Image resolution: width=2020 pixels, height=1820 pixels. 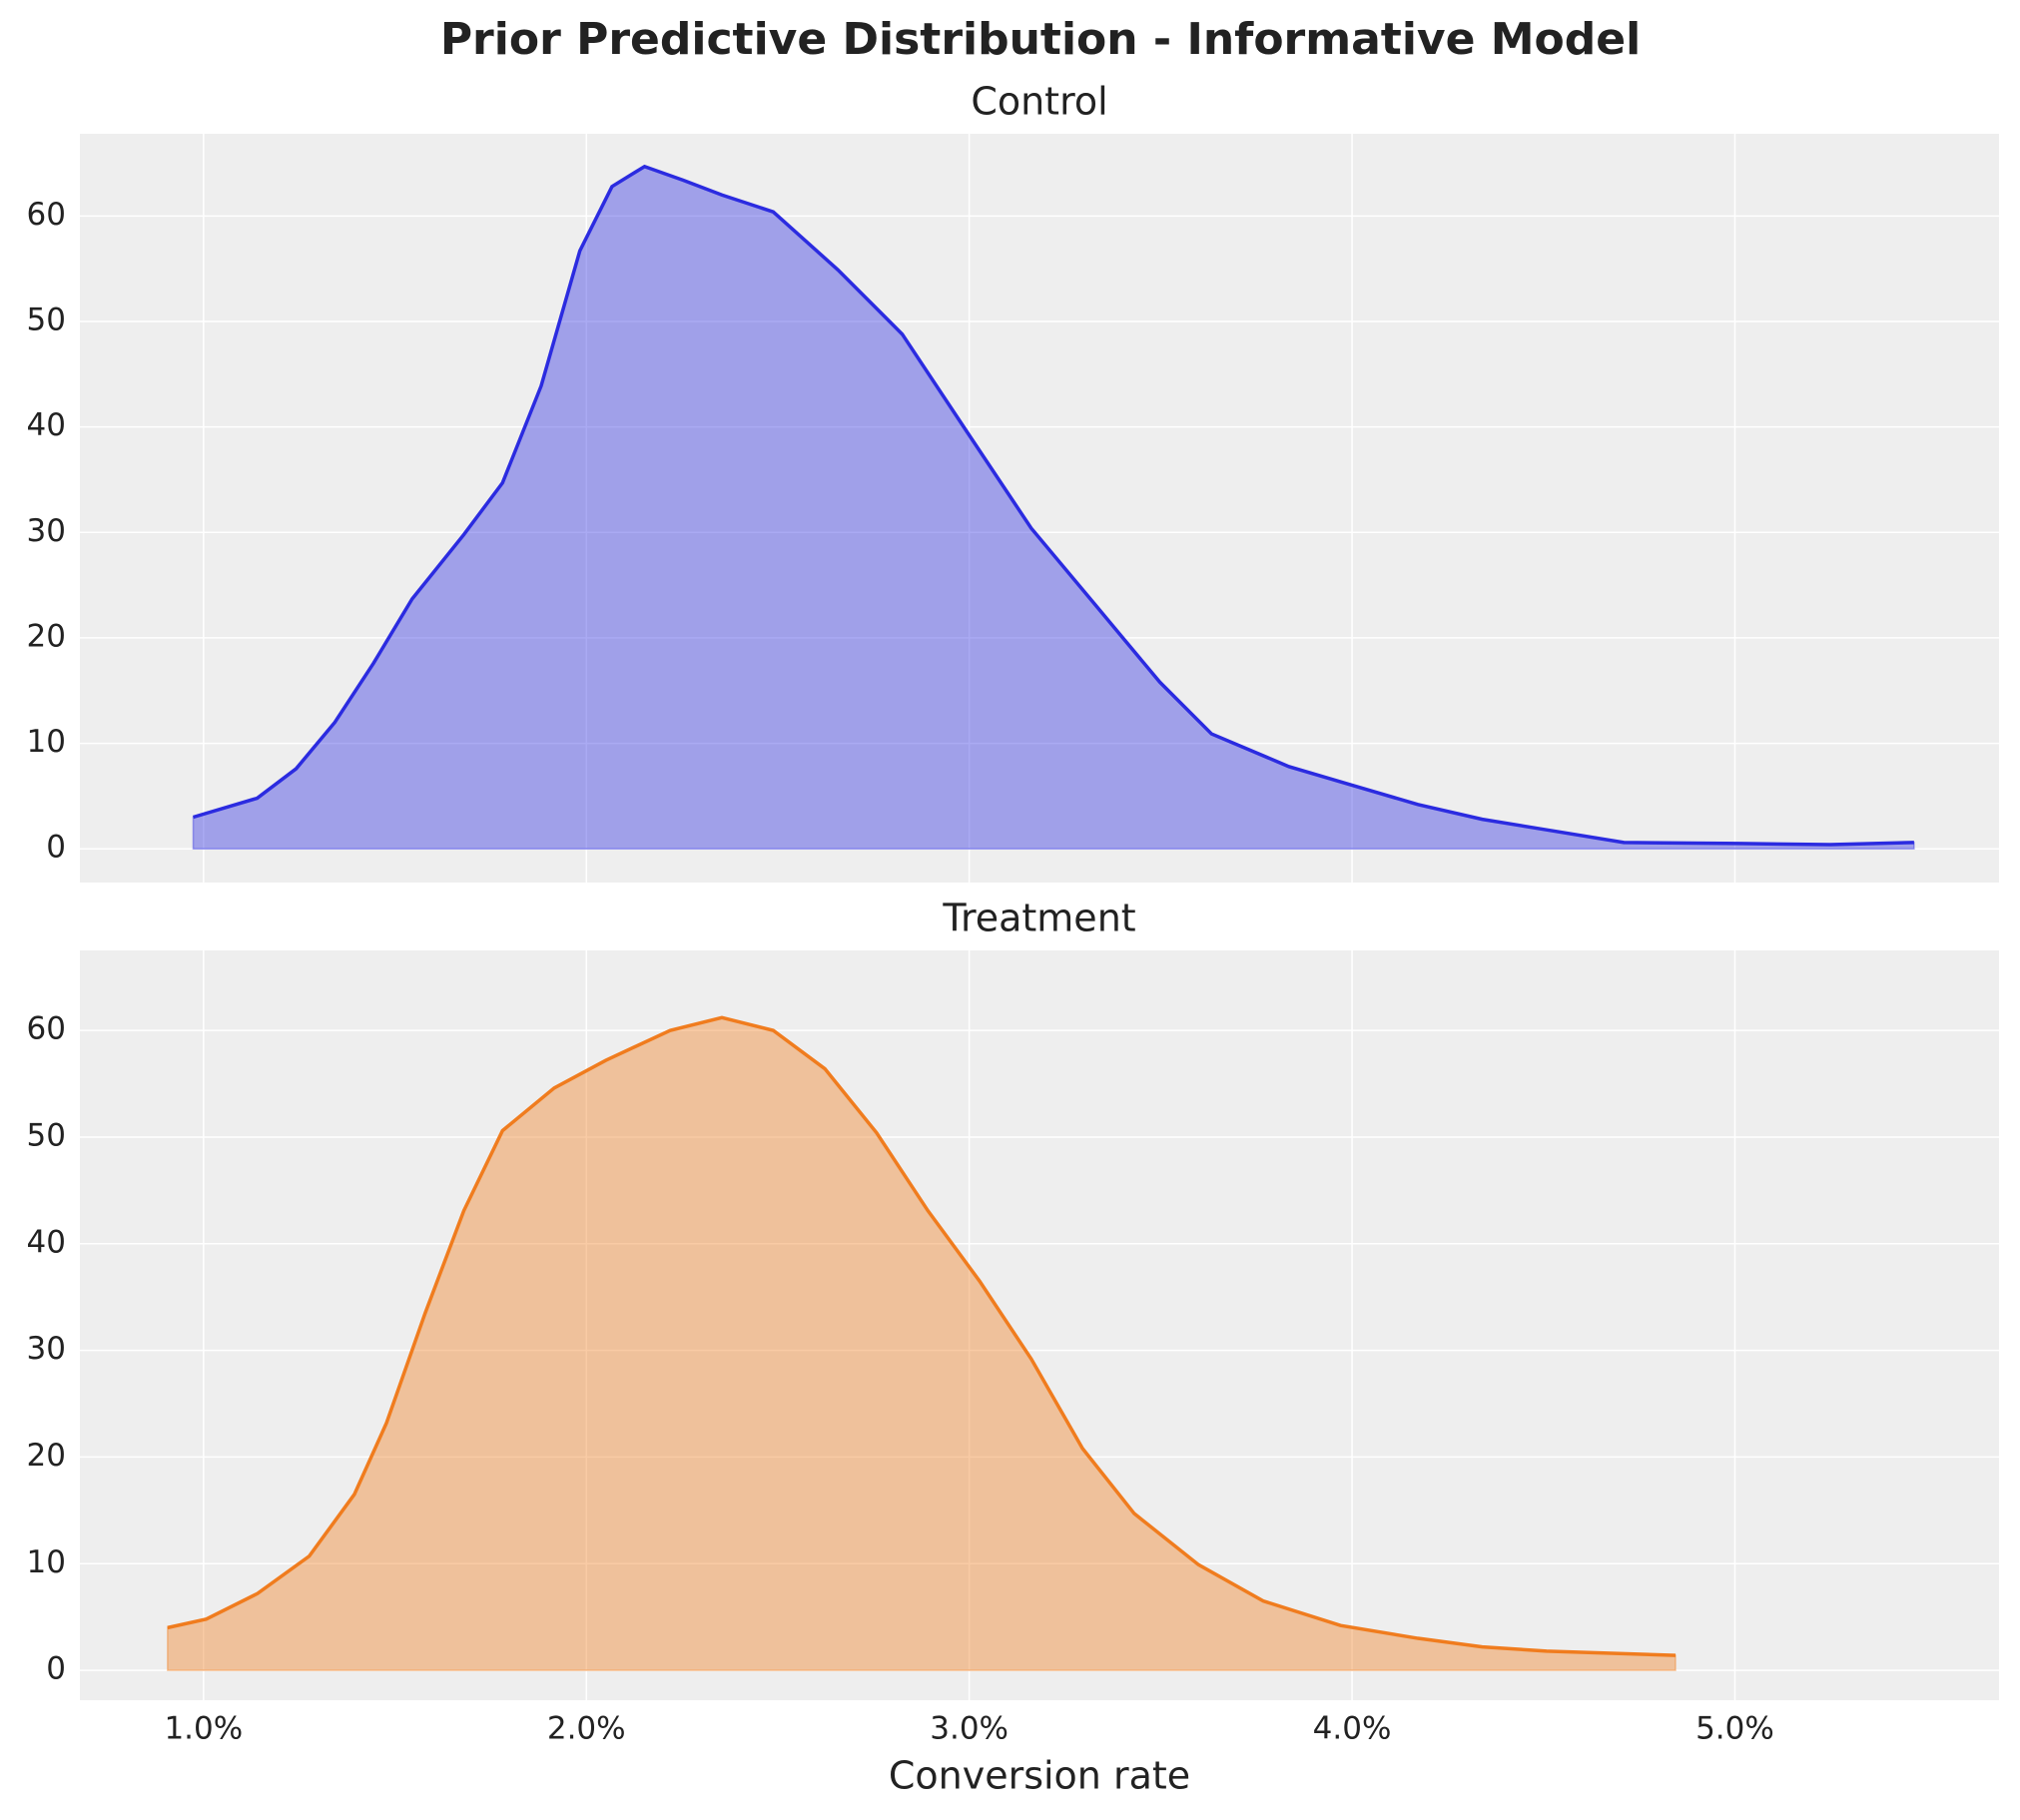 I want to click on panel-title: Treatment, so click(x=1038, y=918).